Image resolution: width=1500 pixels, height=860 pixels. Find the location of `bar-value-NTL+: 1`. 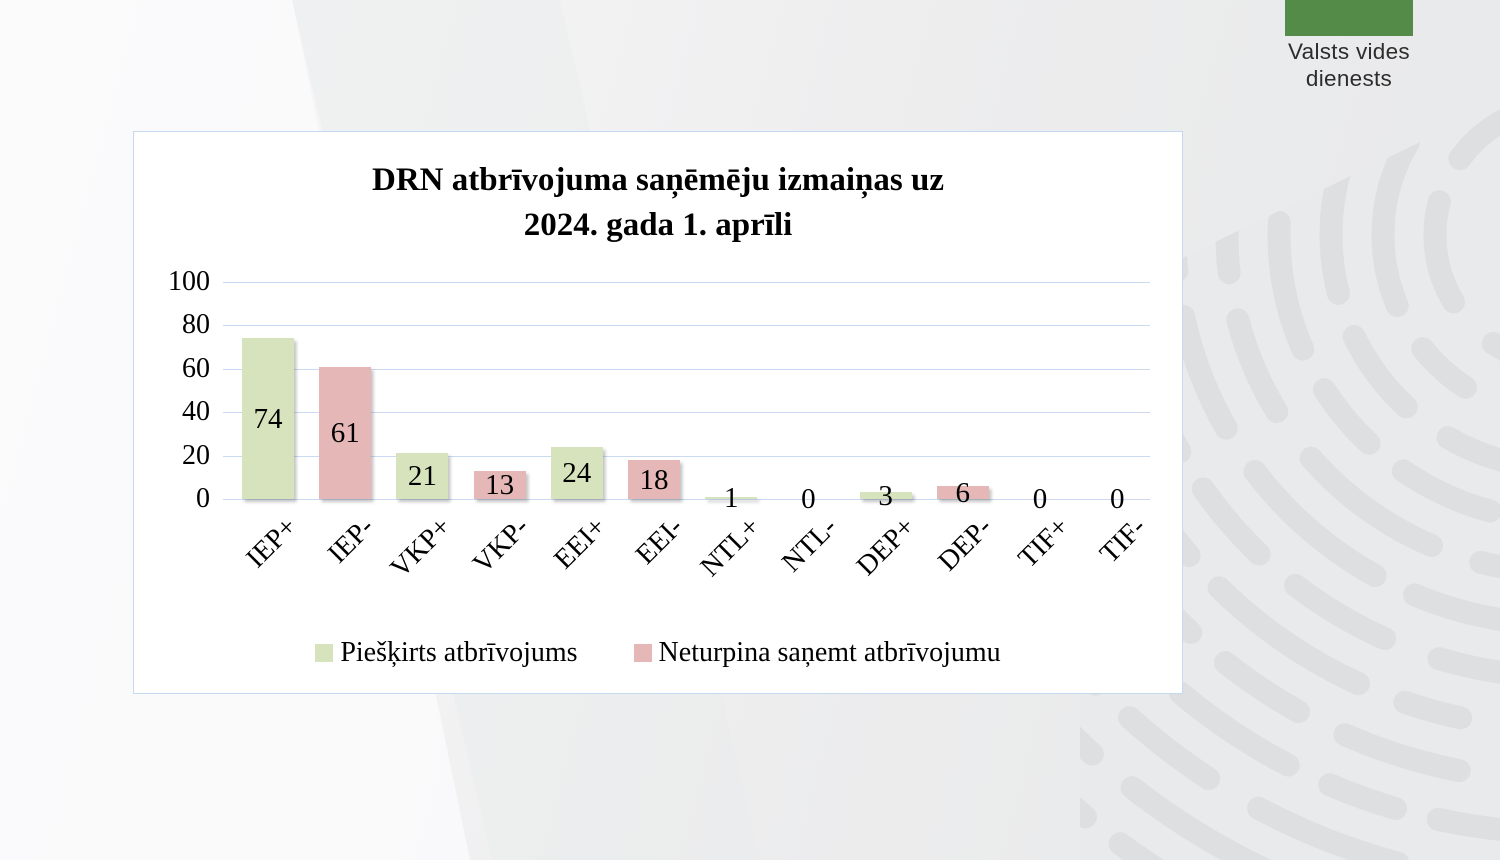

bar-value-NTL+: 1 is located at coordinates (731, 498).